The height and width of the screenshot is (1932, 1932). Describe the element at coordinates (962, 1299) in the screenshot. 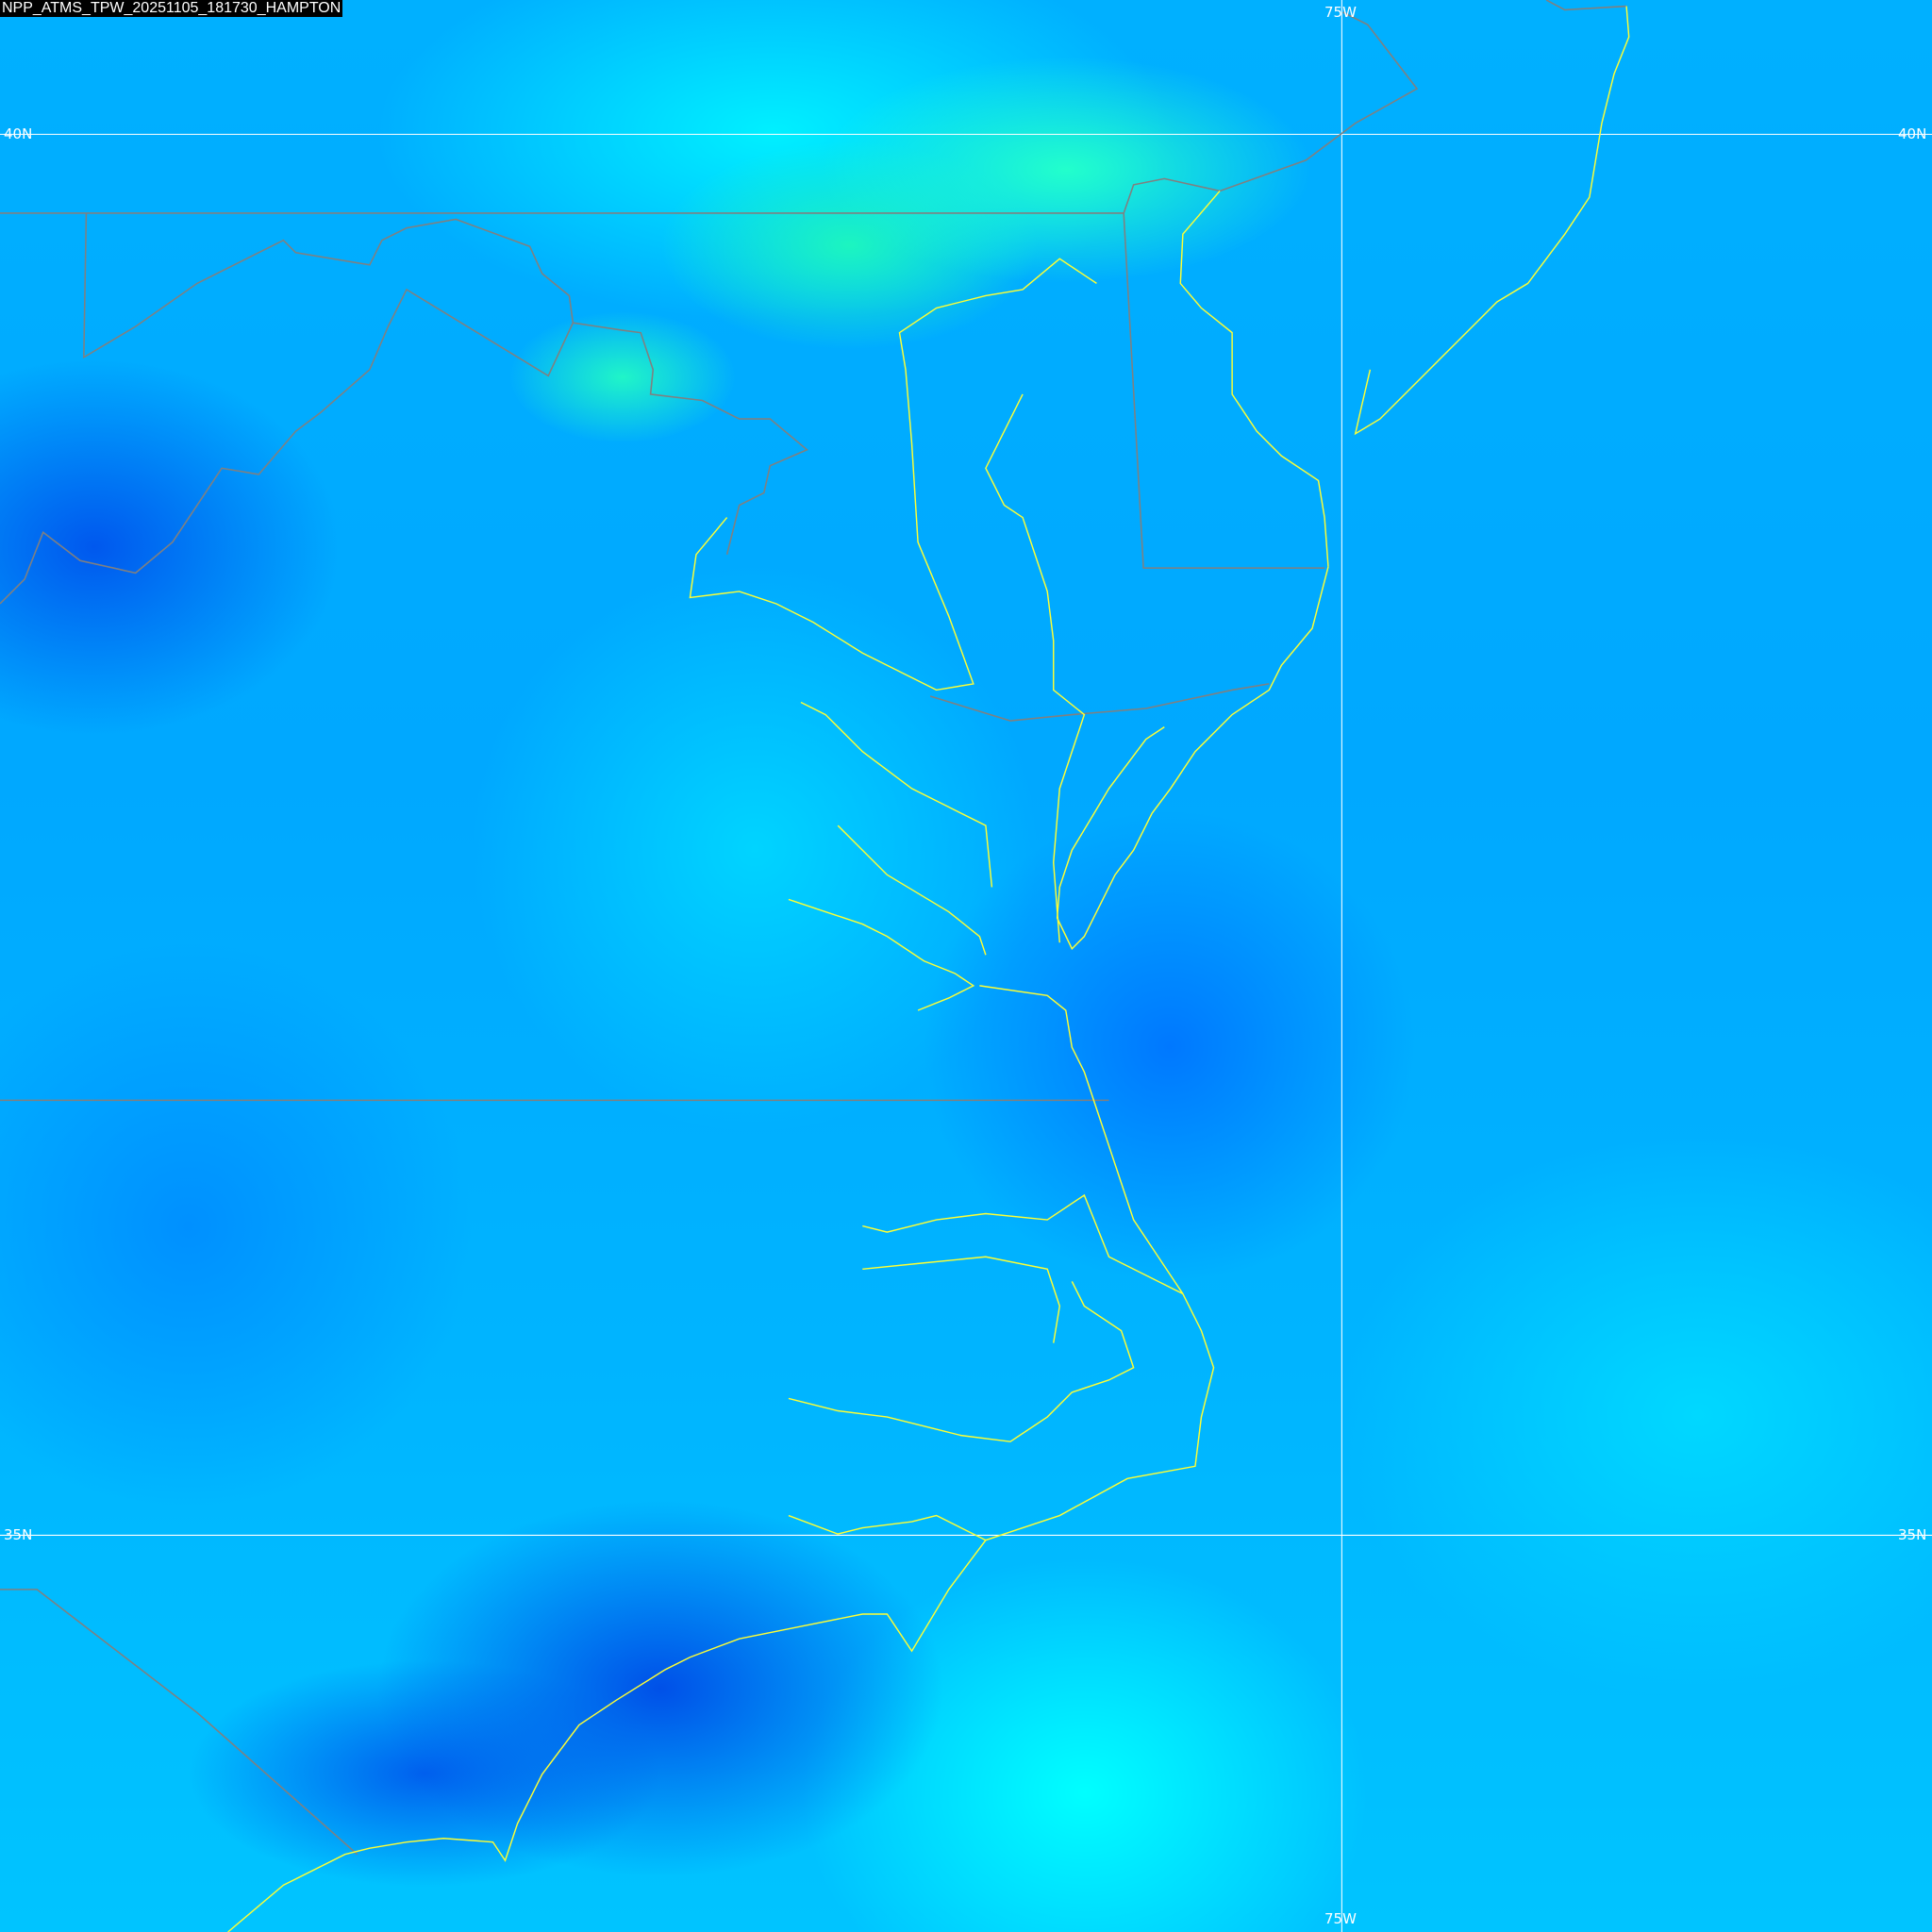

I see `pamlico-sound-north` at that location.